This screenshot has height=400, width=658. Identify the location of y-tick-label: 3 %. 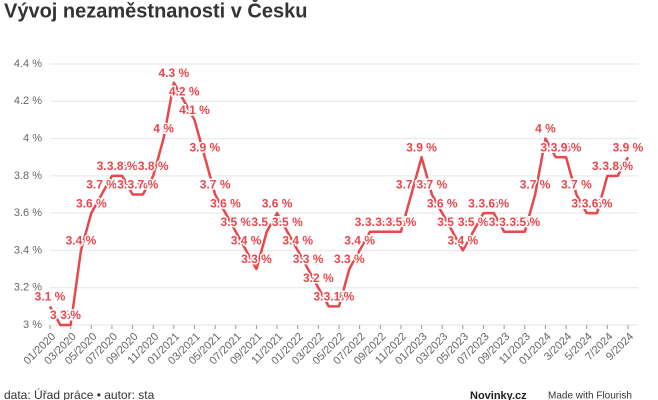
(32, 325).